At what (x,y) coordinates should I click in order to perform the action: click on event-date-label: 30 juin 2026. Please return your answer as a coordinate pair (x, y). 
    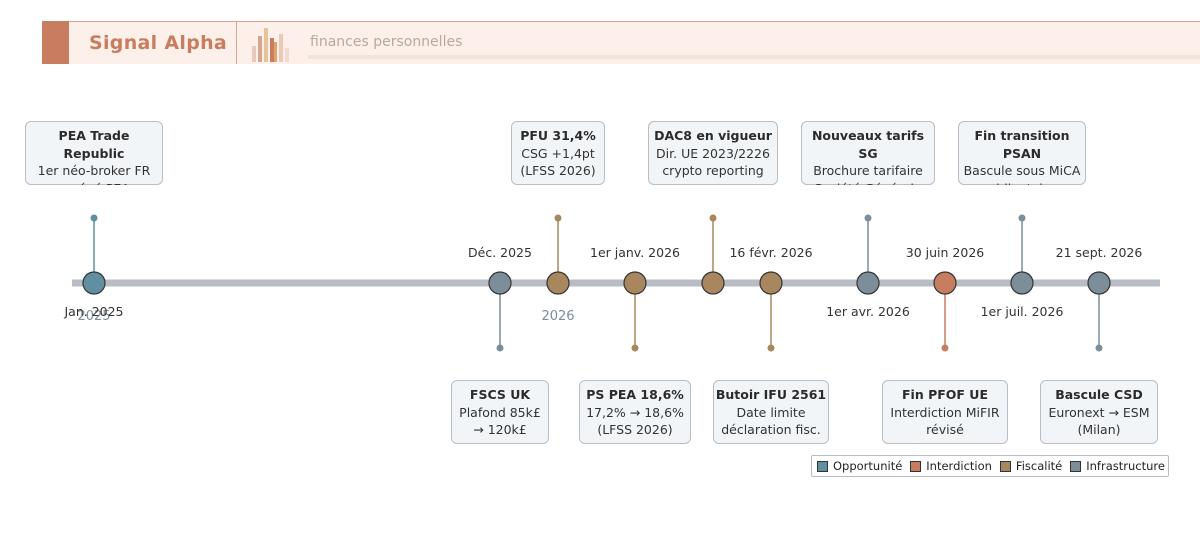
    Looking at the image, I should click on (945, 252).